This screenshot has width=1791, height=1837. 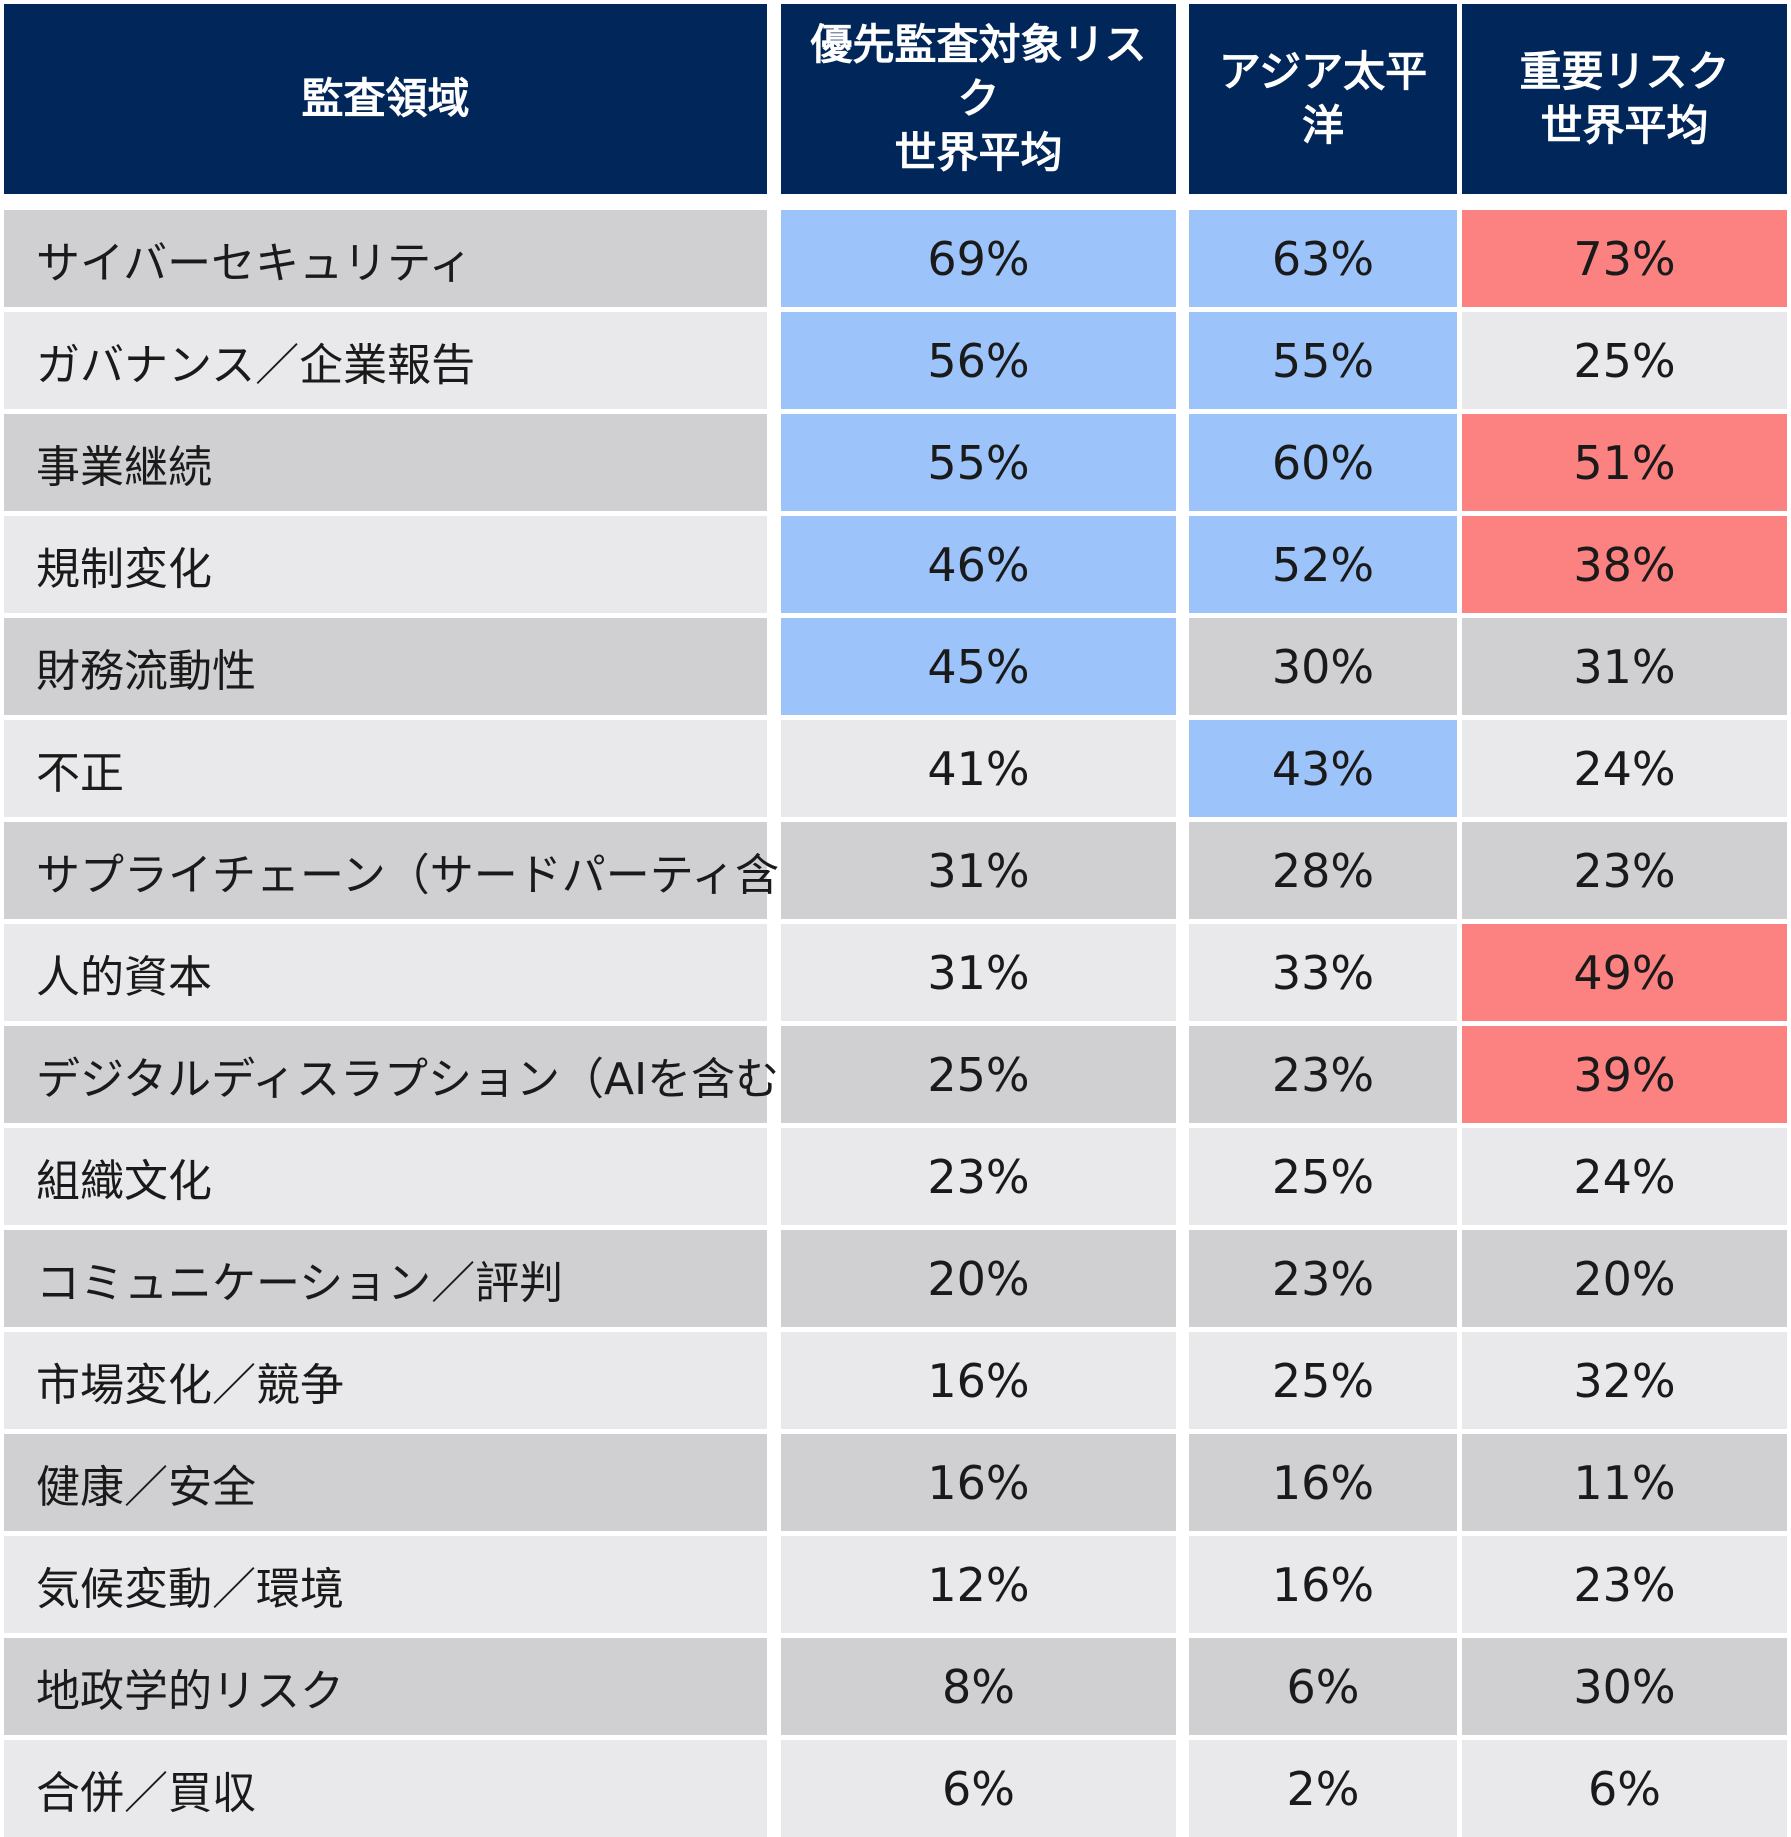 What do you see at coordinates (1323, 972) in the screenshot?
I see `value-cell-asia-pacific: 33%` at bounding box center [1323, 972].